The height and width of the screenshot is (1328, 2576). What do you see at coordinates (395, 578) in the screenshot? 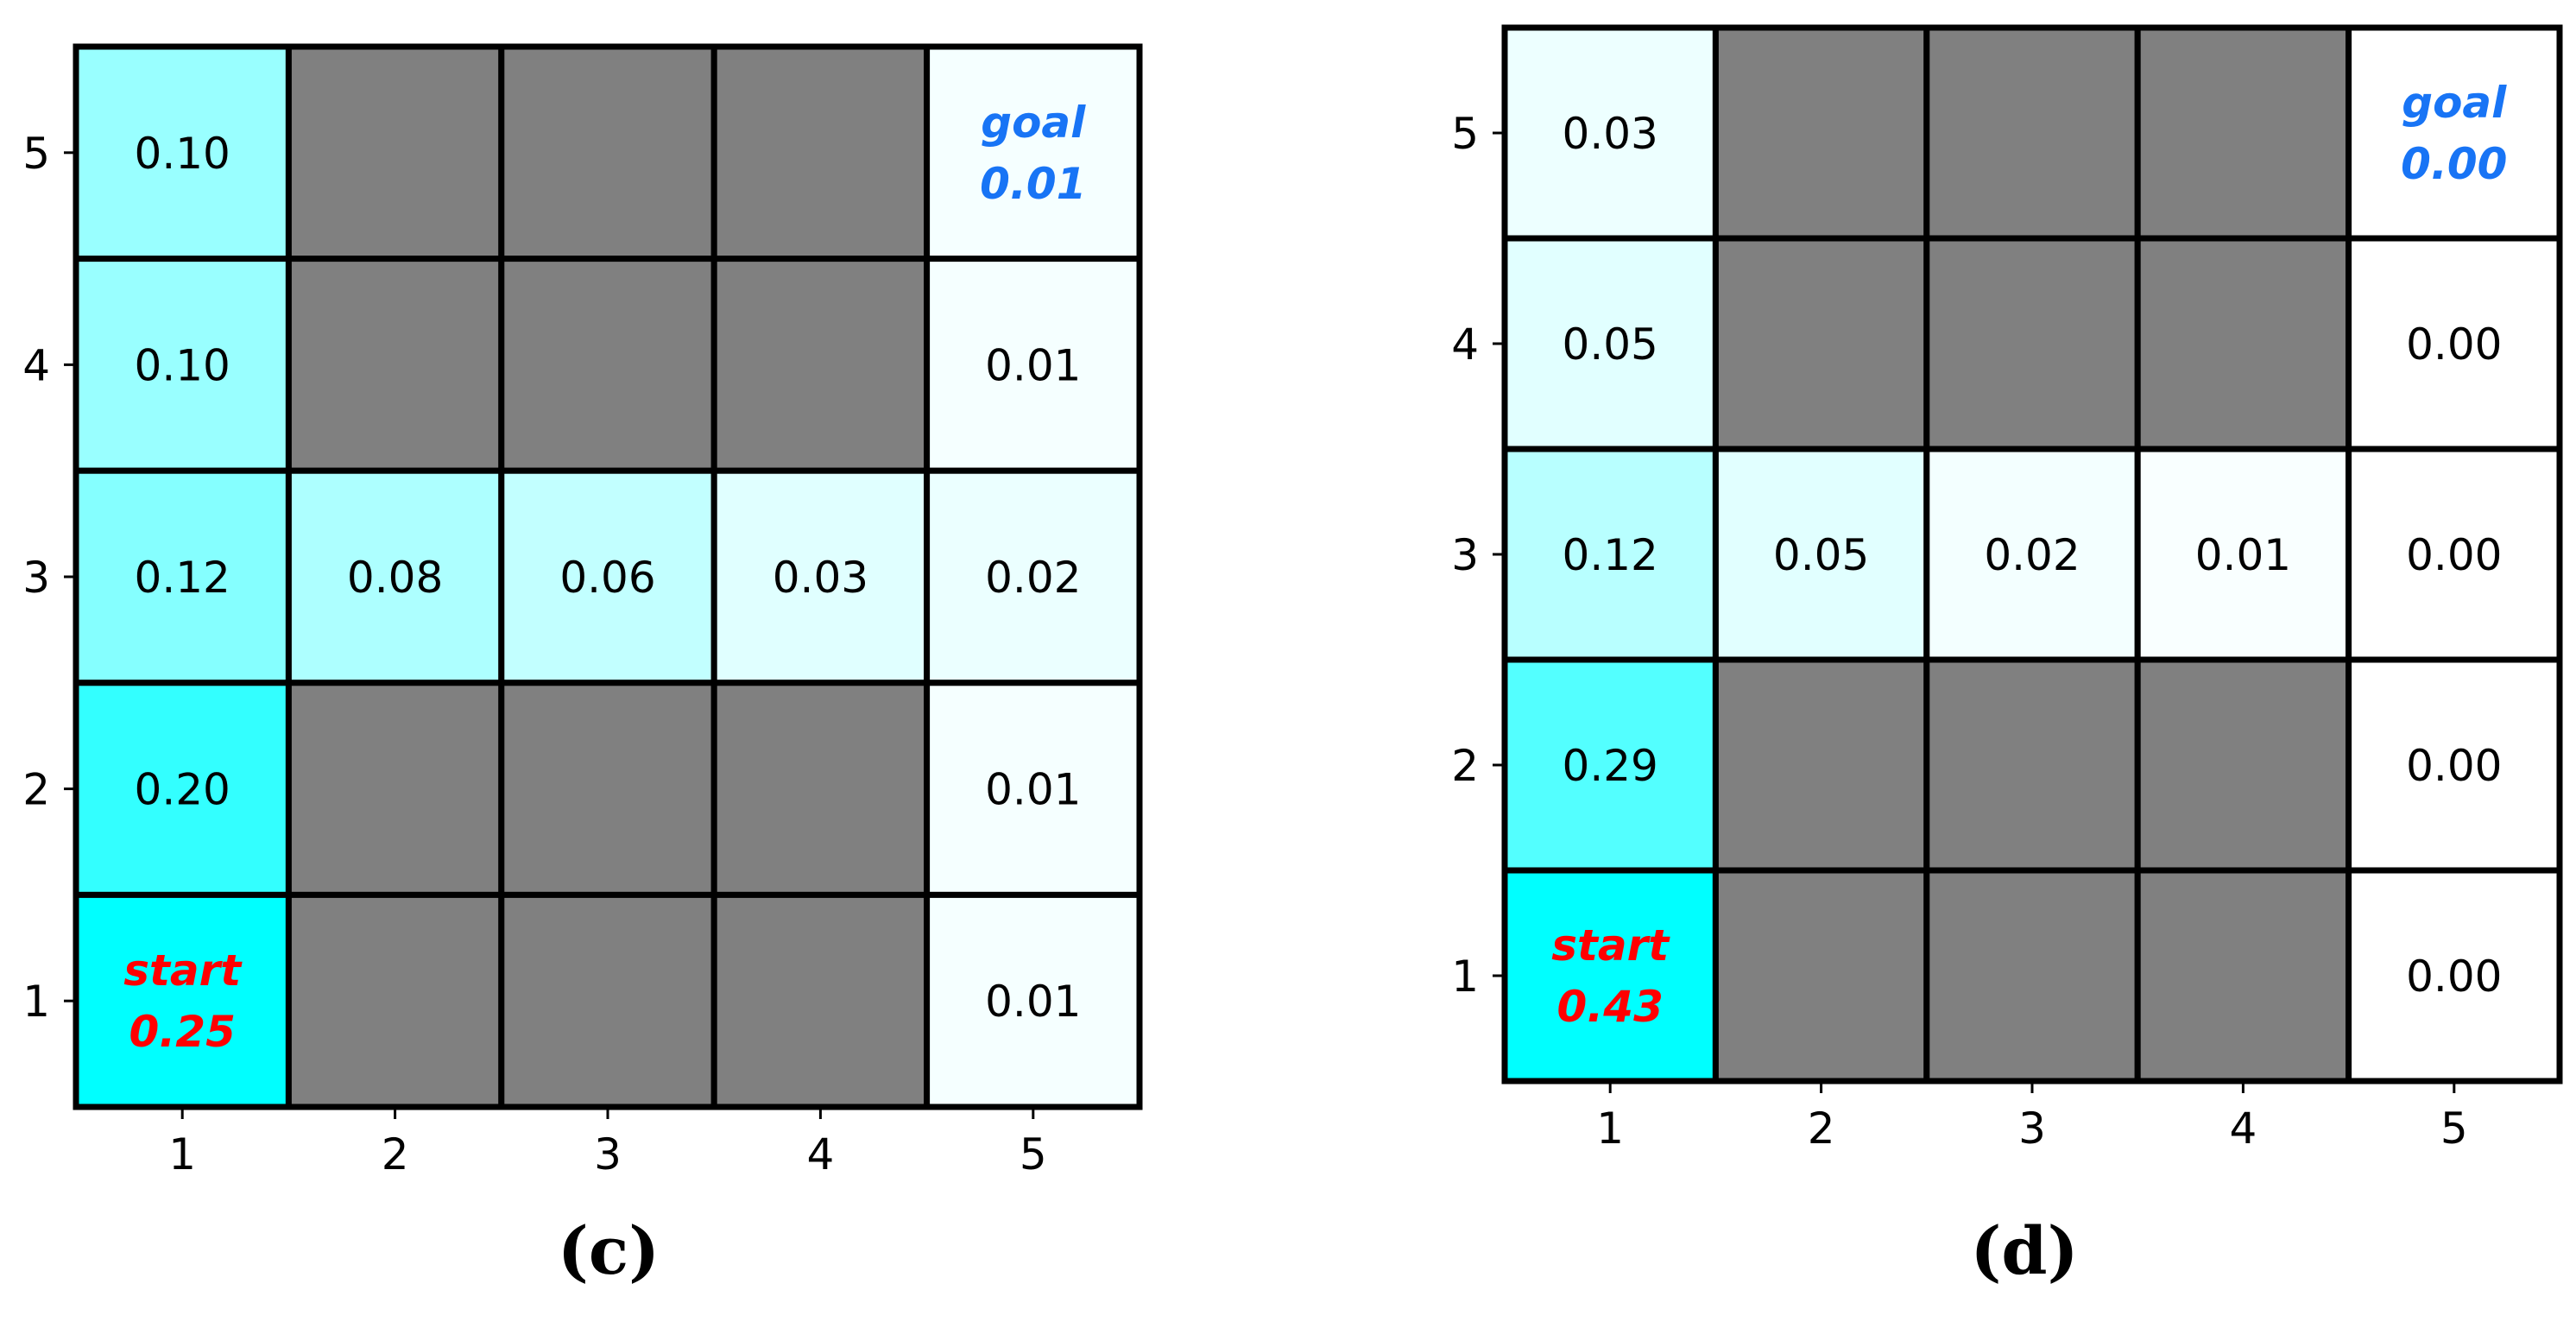
I see `cell-value-label: 0.08` at bounding box center [395, 578].